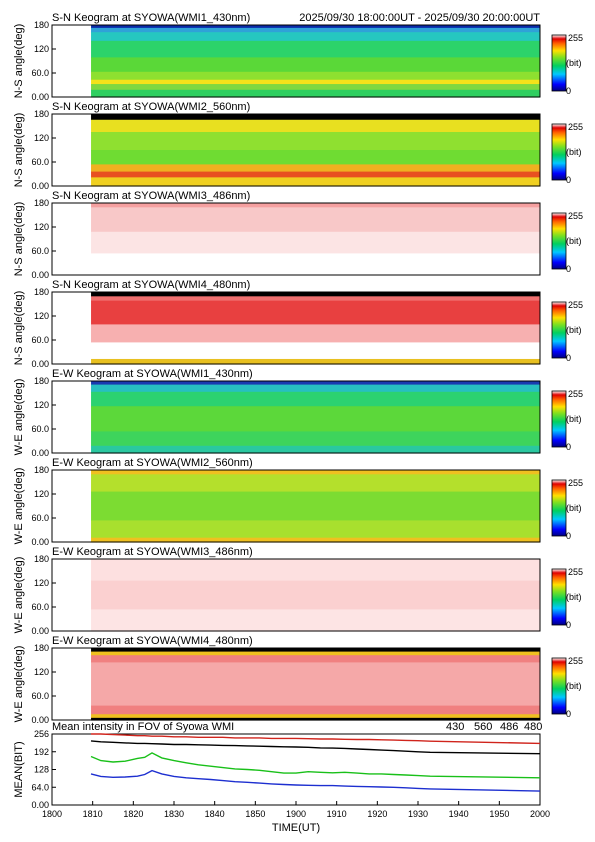 This screenshot has height=842, width=595. Describe the element at coordinates (151, 196) in the screenshot. I see `panel-title: S-N Keogram at SYOWA(WMI3_486nm)` at that location.